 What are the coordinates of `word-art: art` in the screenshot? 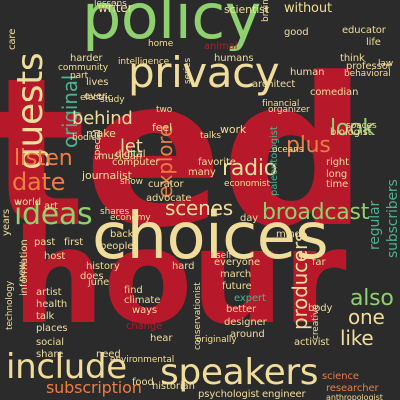 It's located at (51, 206).